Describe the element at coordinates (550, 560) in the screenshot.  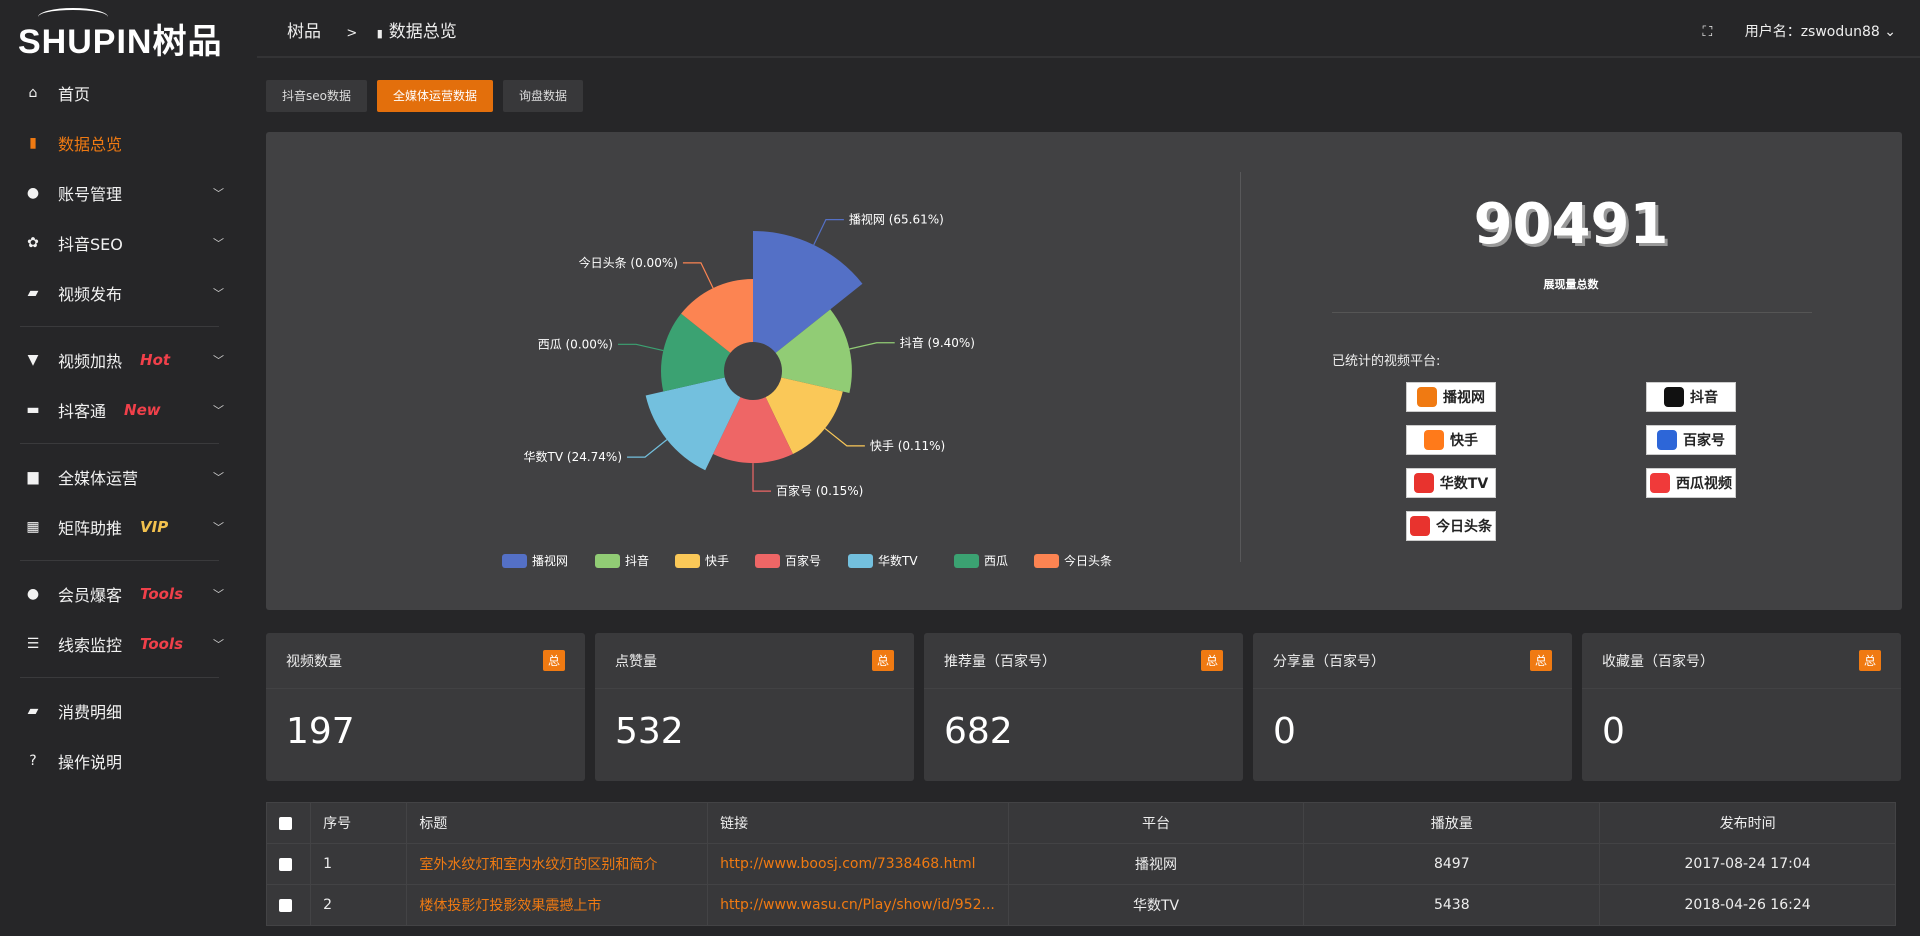
I see `legend-label: 播视网` at that location.